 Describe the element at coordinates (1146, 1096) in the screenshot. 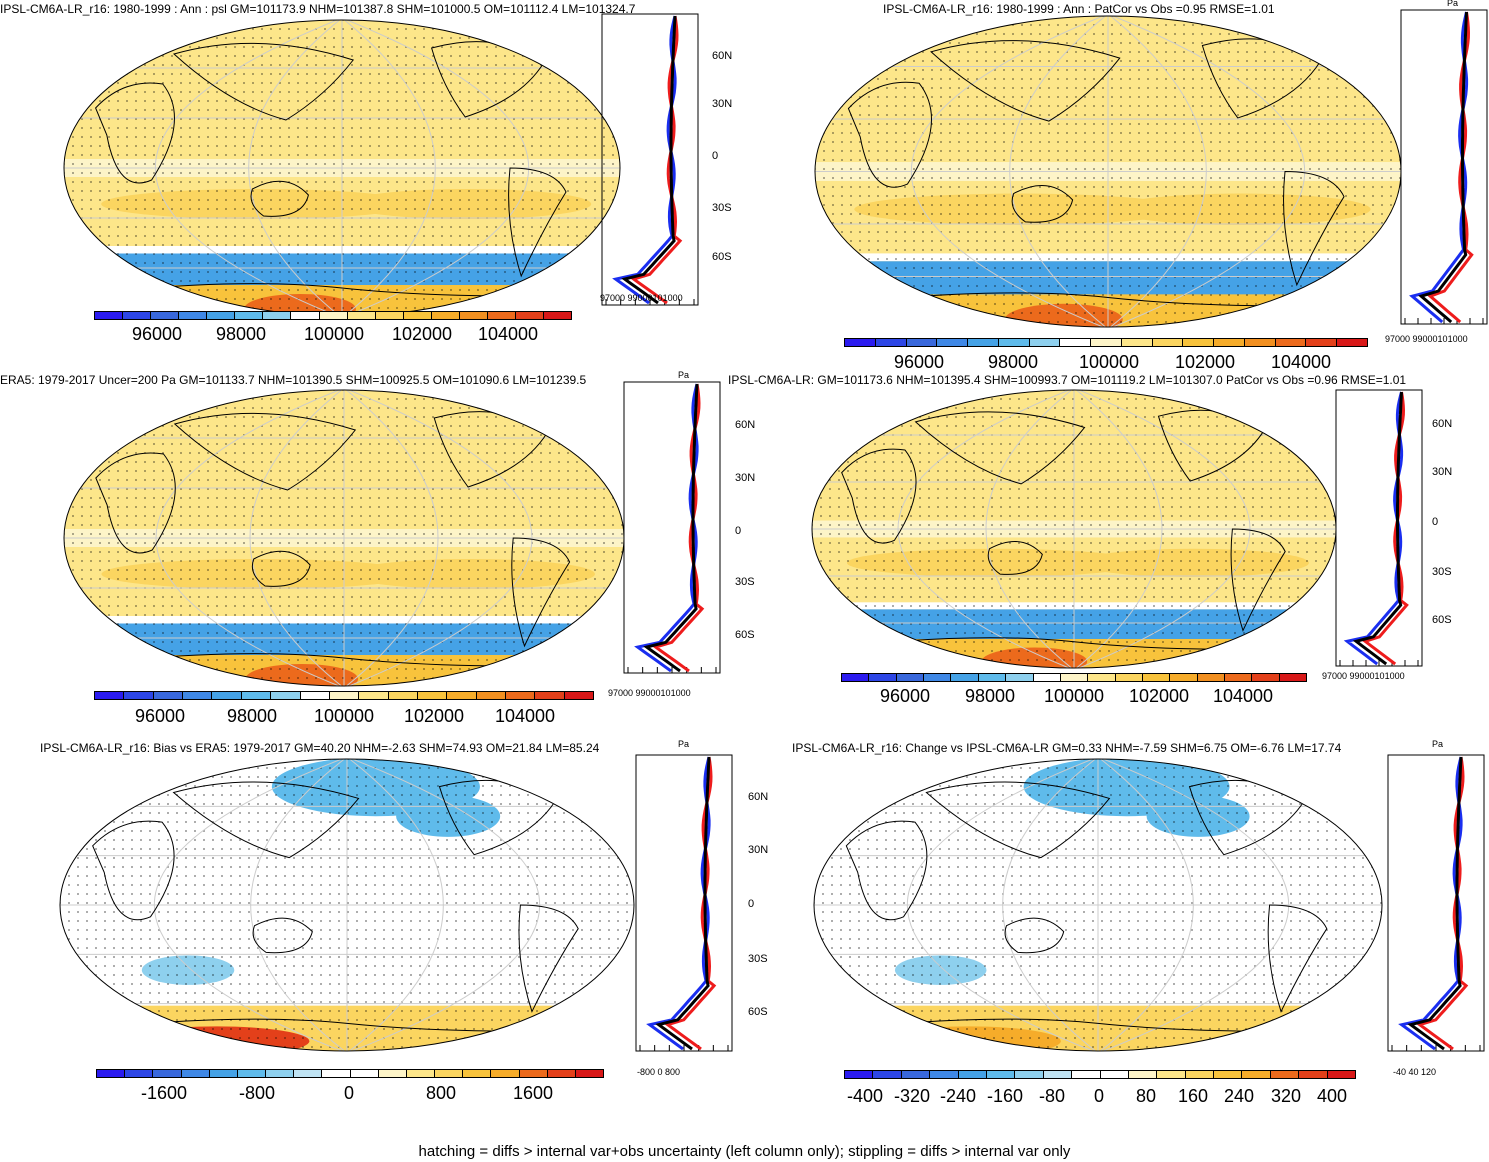

I see `colorbar-label: 80` at that location.